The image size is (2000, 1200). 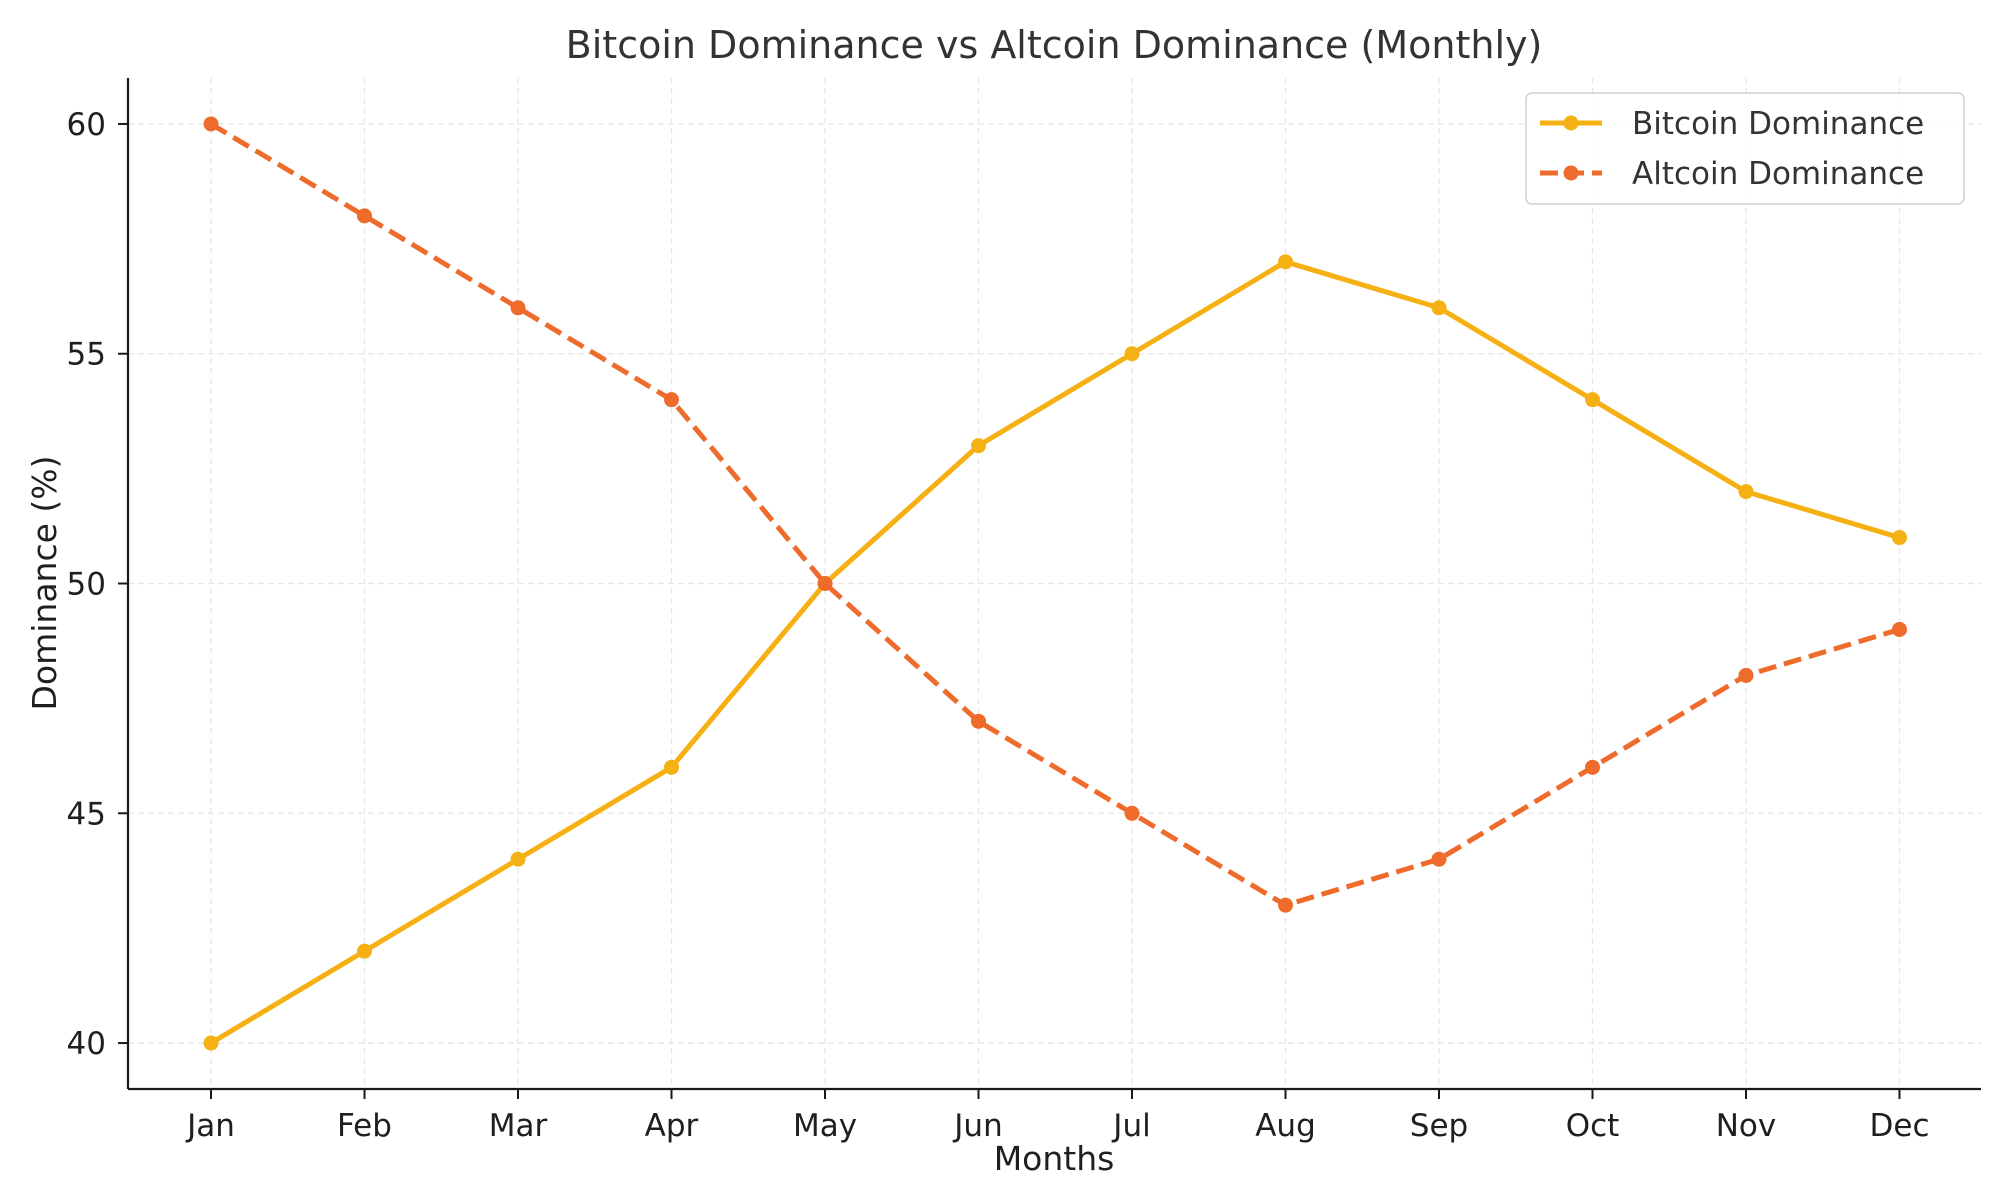 What do you see at coordinates (86, 355) in the screenshot?
I see `y-tick-label: 55` at bounding box center [86, 355].